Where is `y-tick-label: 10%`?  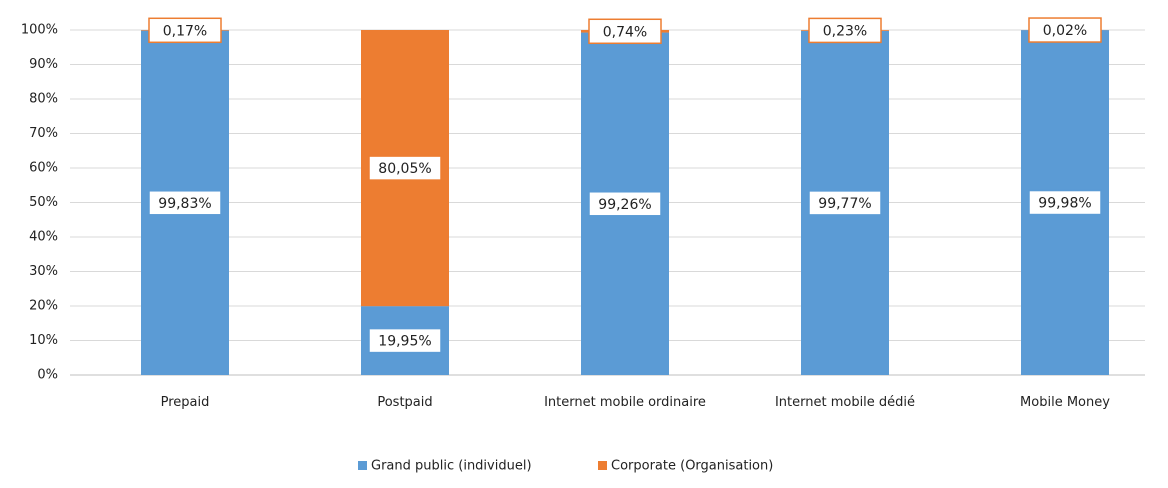 y-tick-label: 10% is located at coordinates (43, 340).